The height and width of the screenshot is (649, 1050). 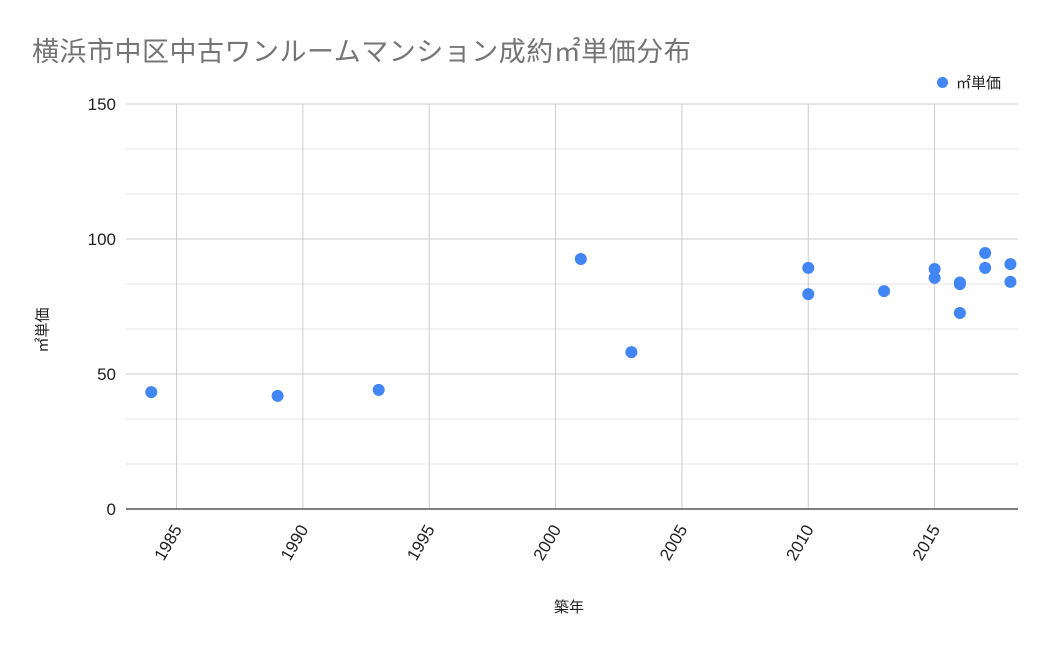 I want to click on y-tick-label: 50, so click(x=106, y=374).